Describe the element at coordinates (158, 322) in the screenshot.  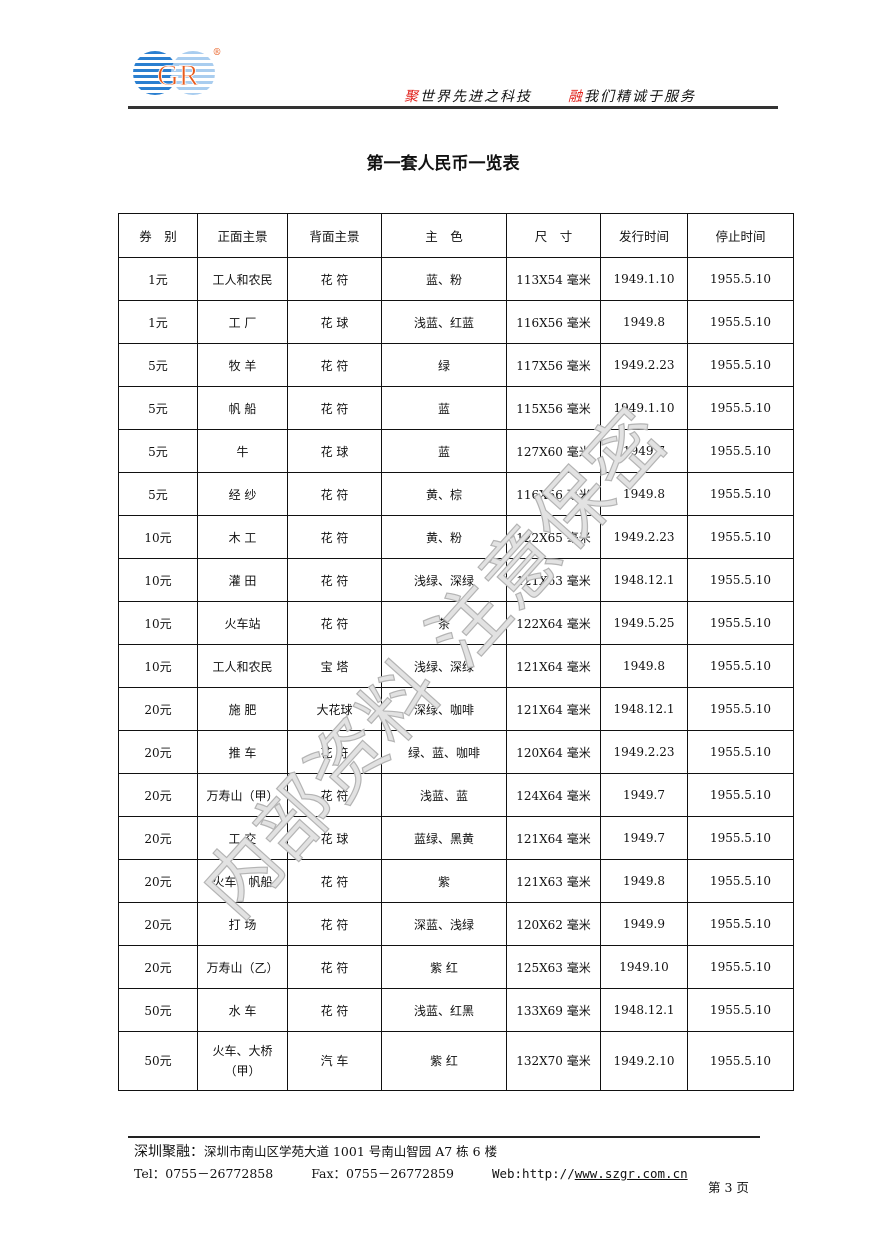
I see `table-cell: 1元` at that location.